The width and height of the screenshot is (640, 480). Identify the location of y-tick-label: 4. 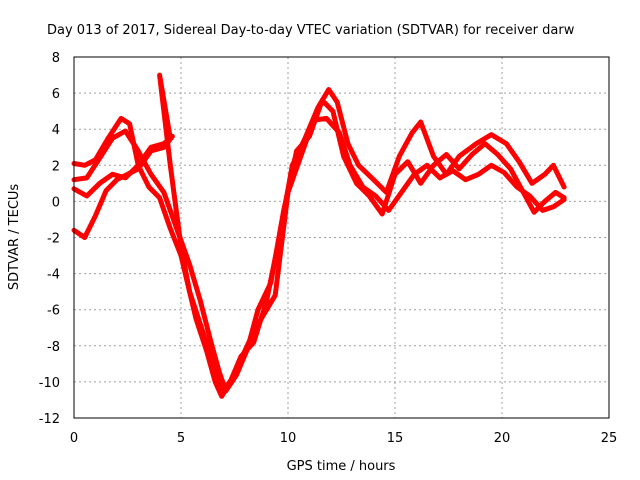
(56, 130).